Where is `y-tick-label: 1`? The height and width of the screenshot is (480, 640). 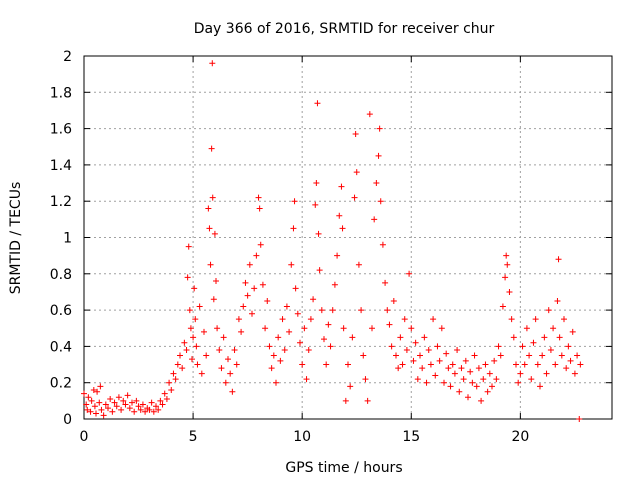 y-tick-label: 1 is located at coordinates (67, 239).